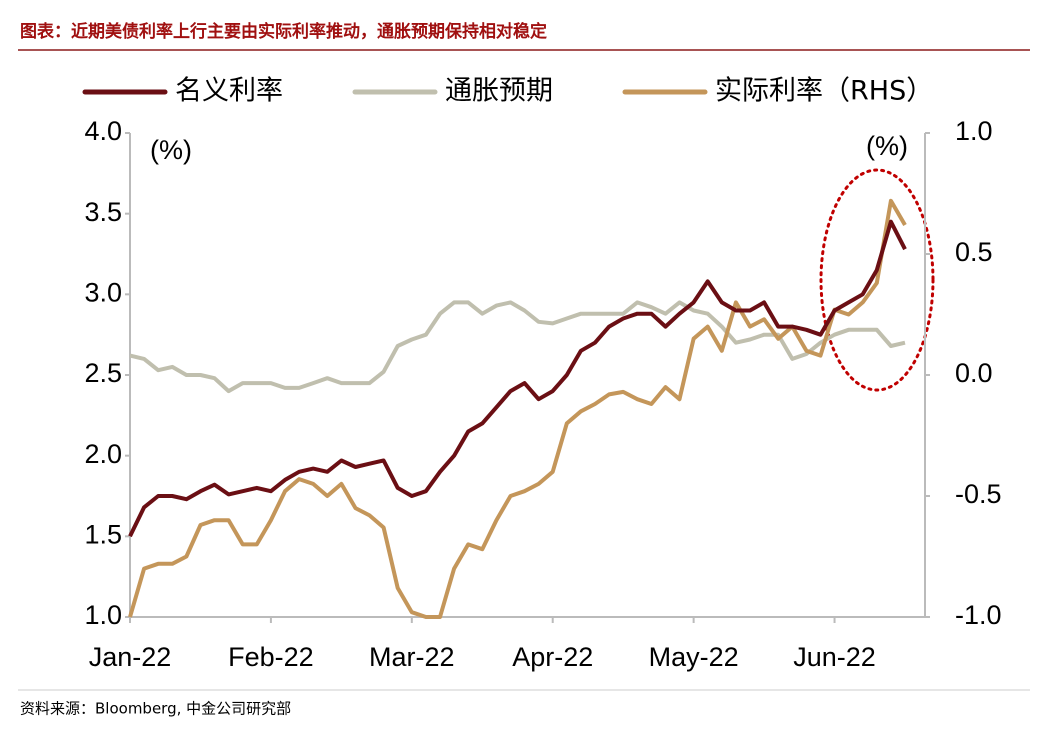  Describe the element at coordinates (978, 494) in the screenshot. I see `y2-tick-label: -0.5` at that location.